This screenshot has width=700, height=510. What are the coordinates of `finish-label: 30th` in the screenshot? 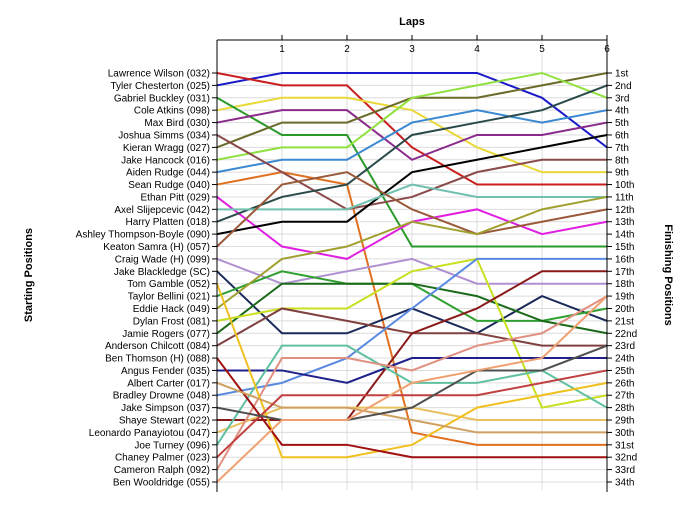 It's located at (624, 433).